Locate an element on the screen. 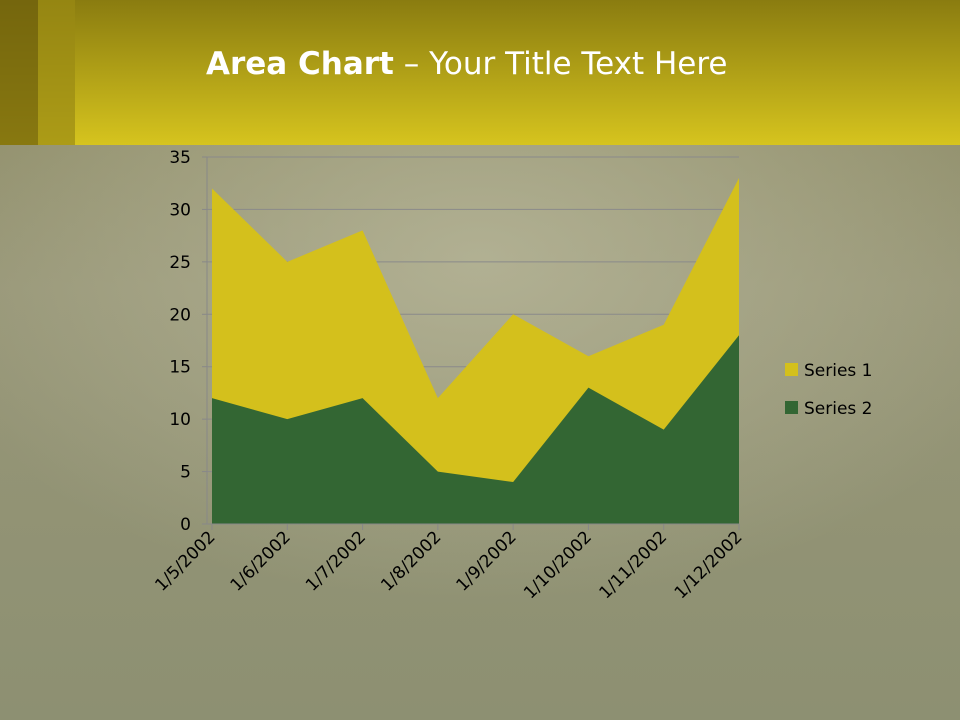  y-tick-label: 35 is located at coordinates (180, 158).